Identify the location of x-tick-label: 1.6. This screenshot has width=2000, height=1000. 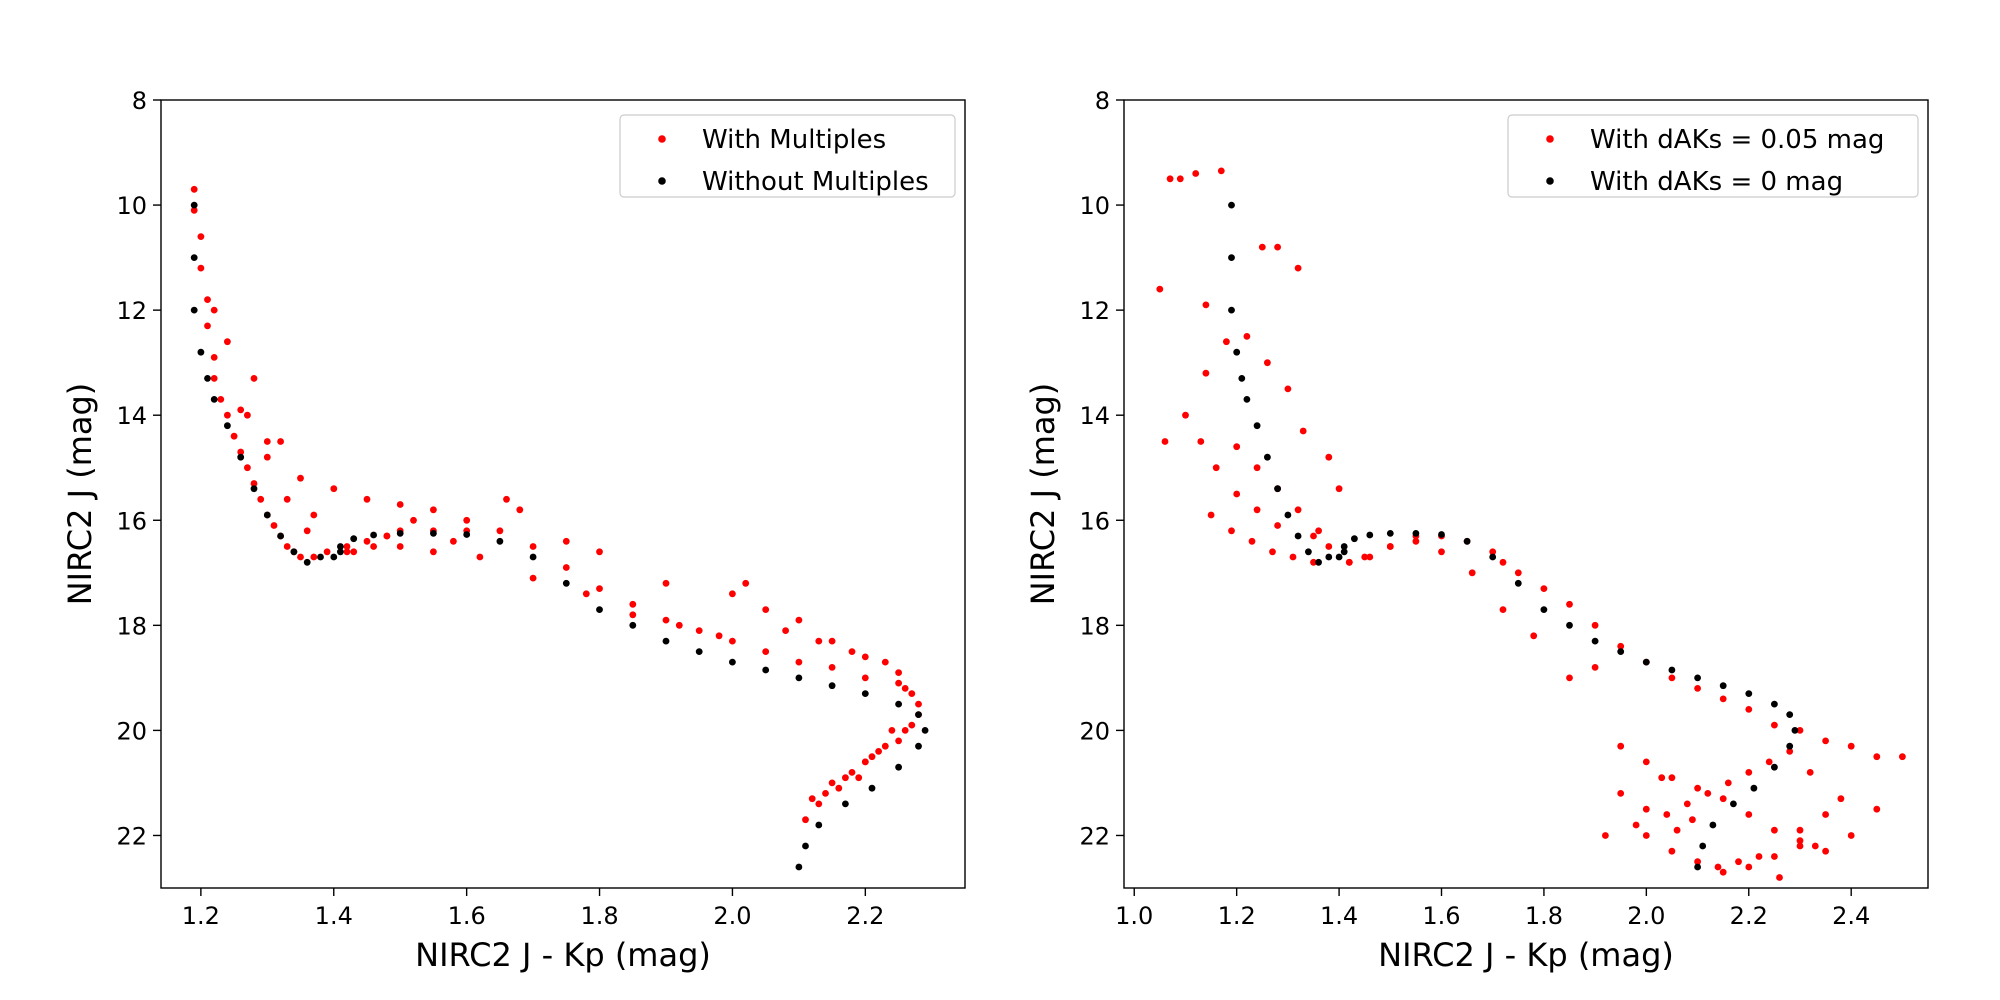
(1441, 916).